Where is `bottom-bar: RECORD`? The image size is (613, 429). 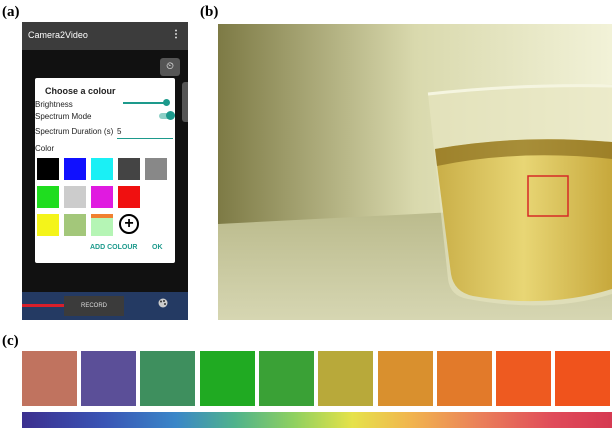 bottom-bar: RECORD is located at coordinates (105, 306).